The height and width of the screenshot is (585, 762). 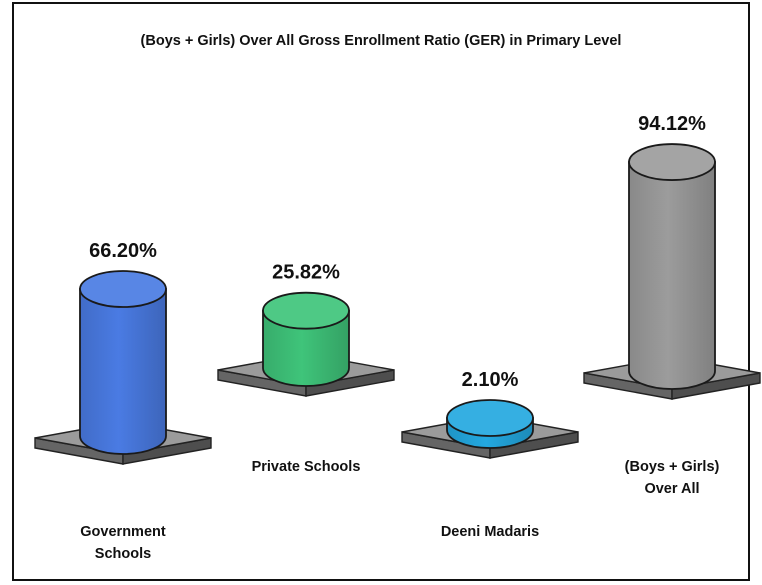 What do you see at coordinates (123, 532) in the screenshot?
I see `category-label-1-line-1: Government` at bounding box center [123, 532].